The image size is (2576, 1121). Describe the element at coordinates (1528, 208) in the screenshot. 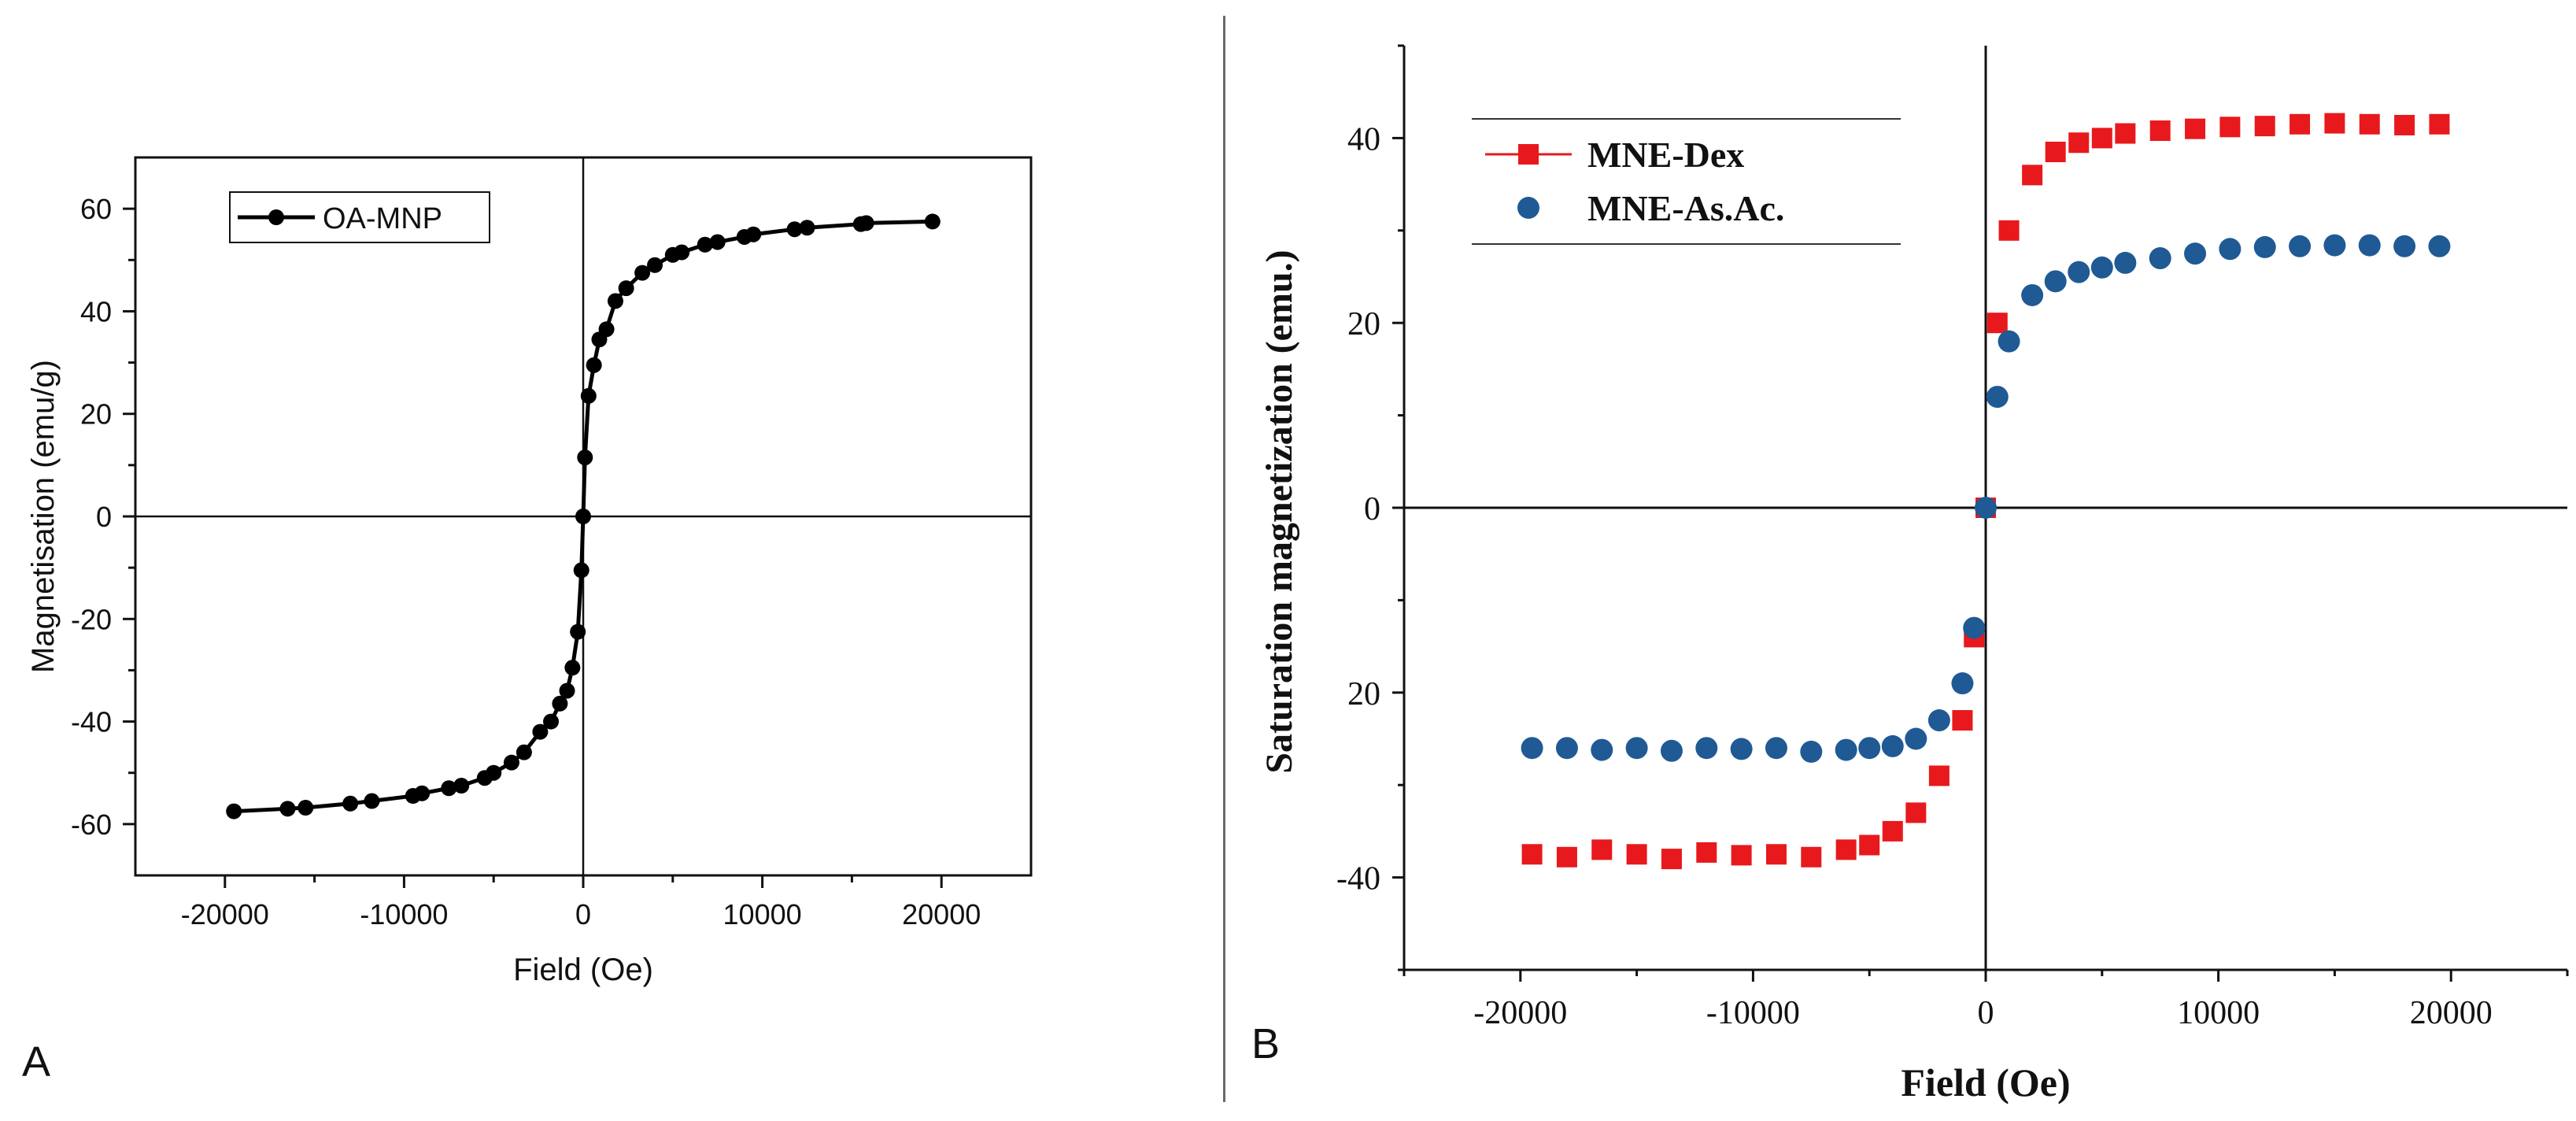

I see `legend-marker-mne-as-ac` at that location.